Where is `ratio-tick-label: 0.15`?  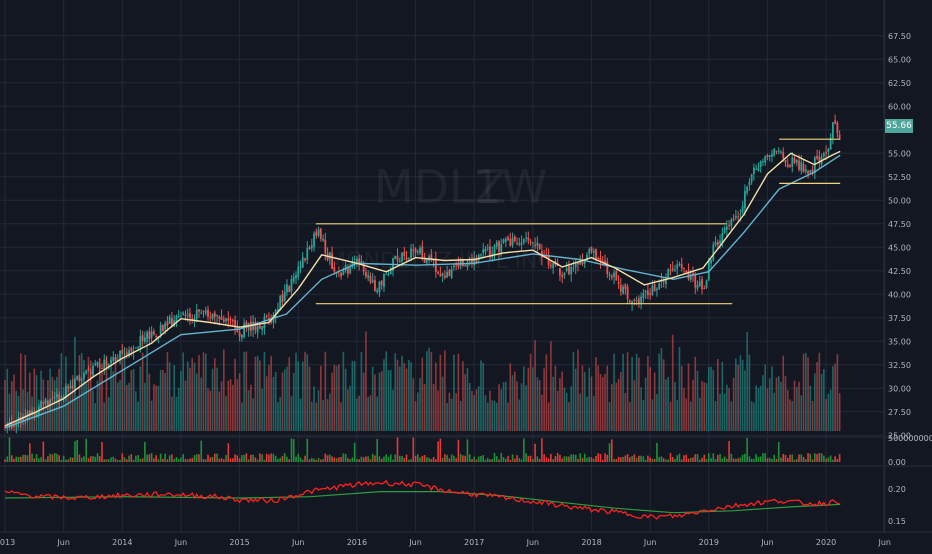
ratio-tick-label: 0.15 is located at coordinates (897, 521).